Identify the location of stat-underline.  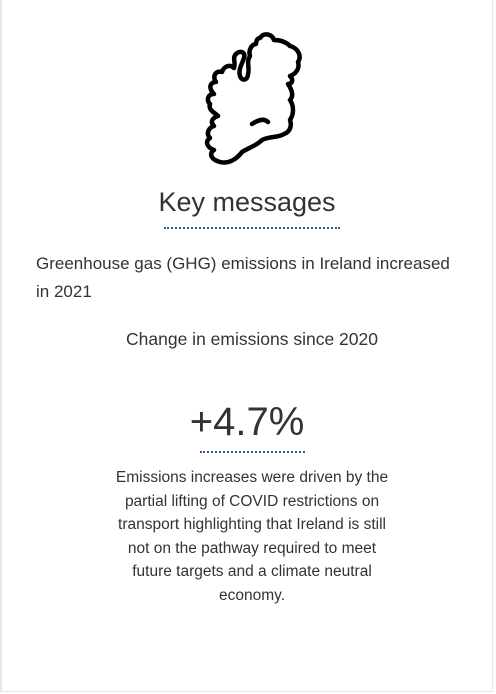
(252, 452).